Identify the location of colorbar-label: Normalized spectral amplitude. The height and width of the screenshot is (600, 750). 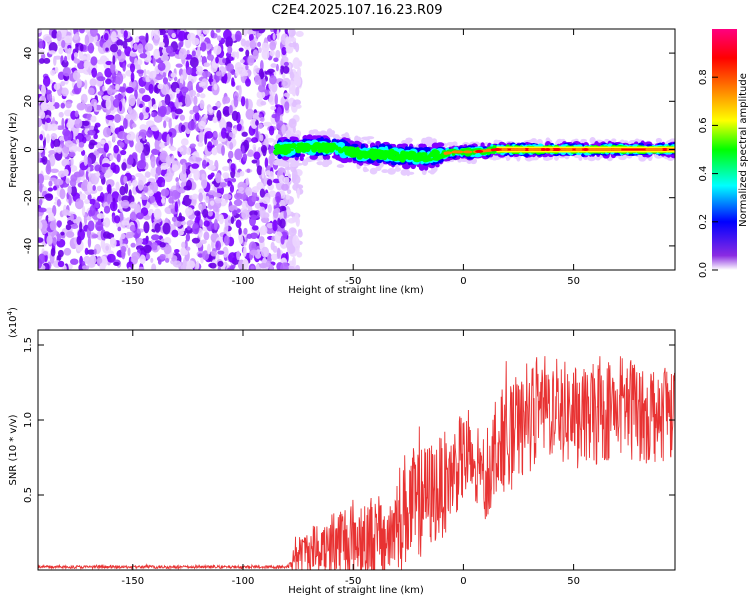
(743, 150).